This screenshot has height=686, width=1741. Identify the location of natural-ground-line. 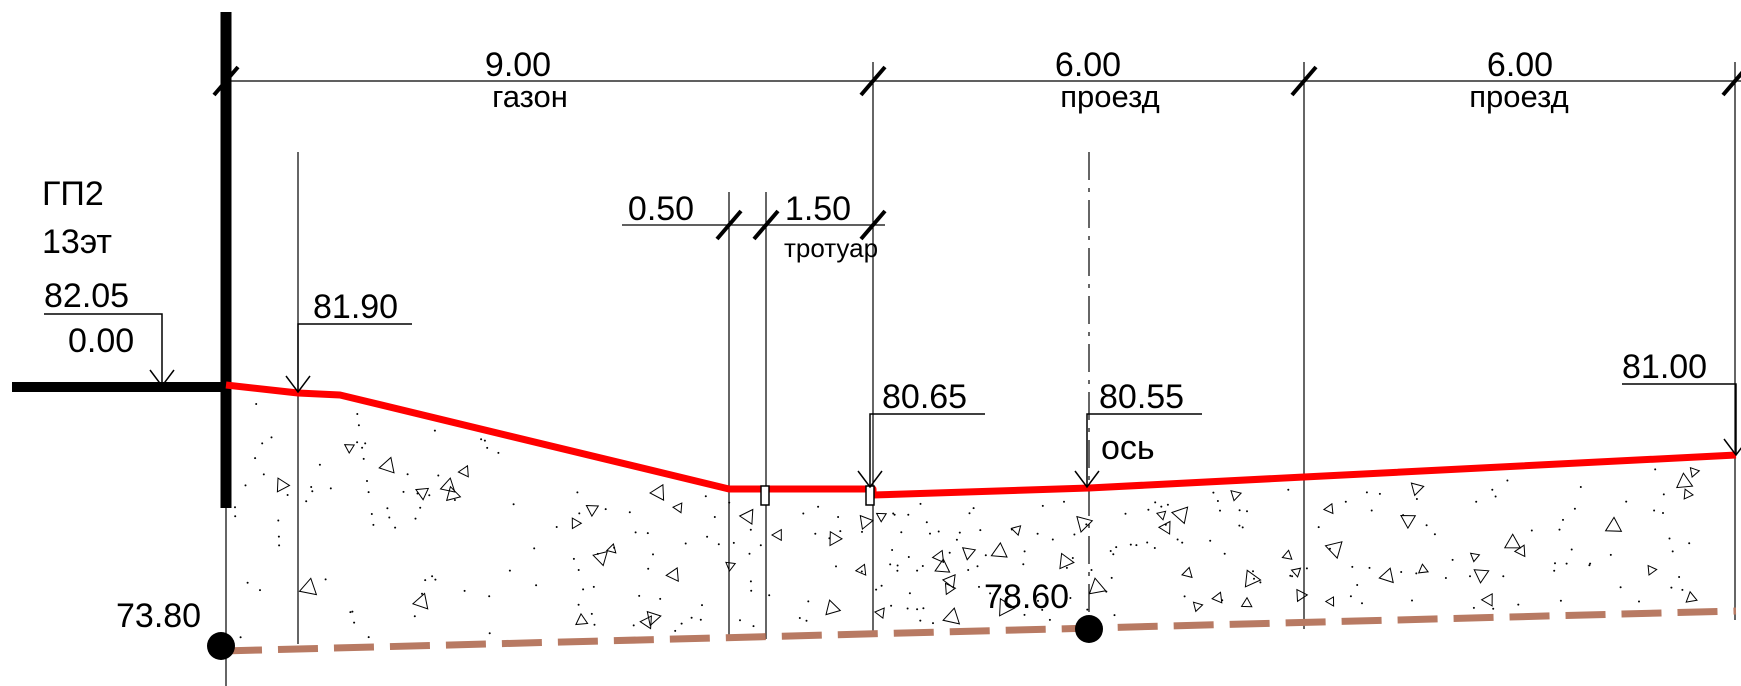
(979, 631).